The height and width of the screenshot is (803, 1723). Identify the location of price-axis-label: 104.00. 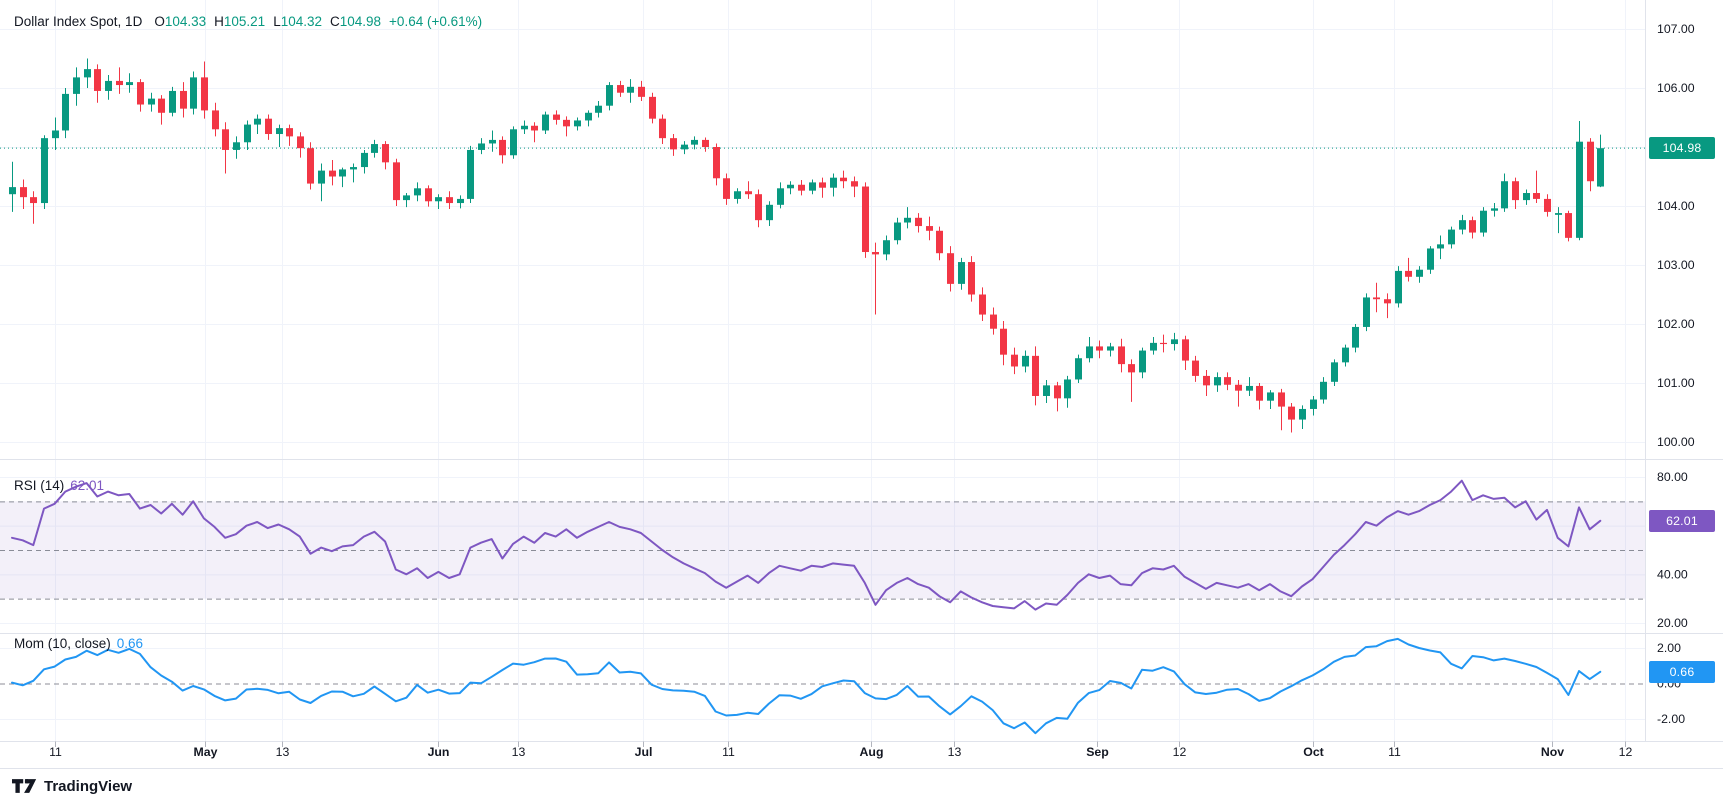
(1676, 206).